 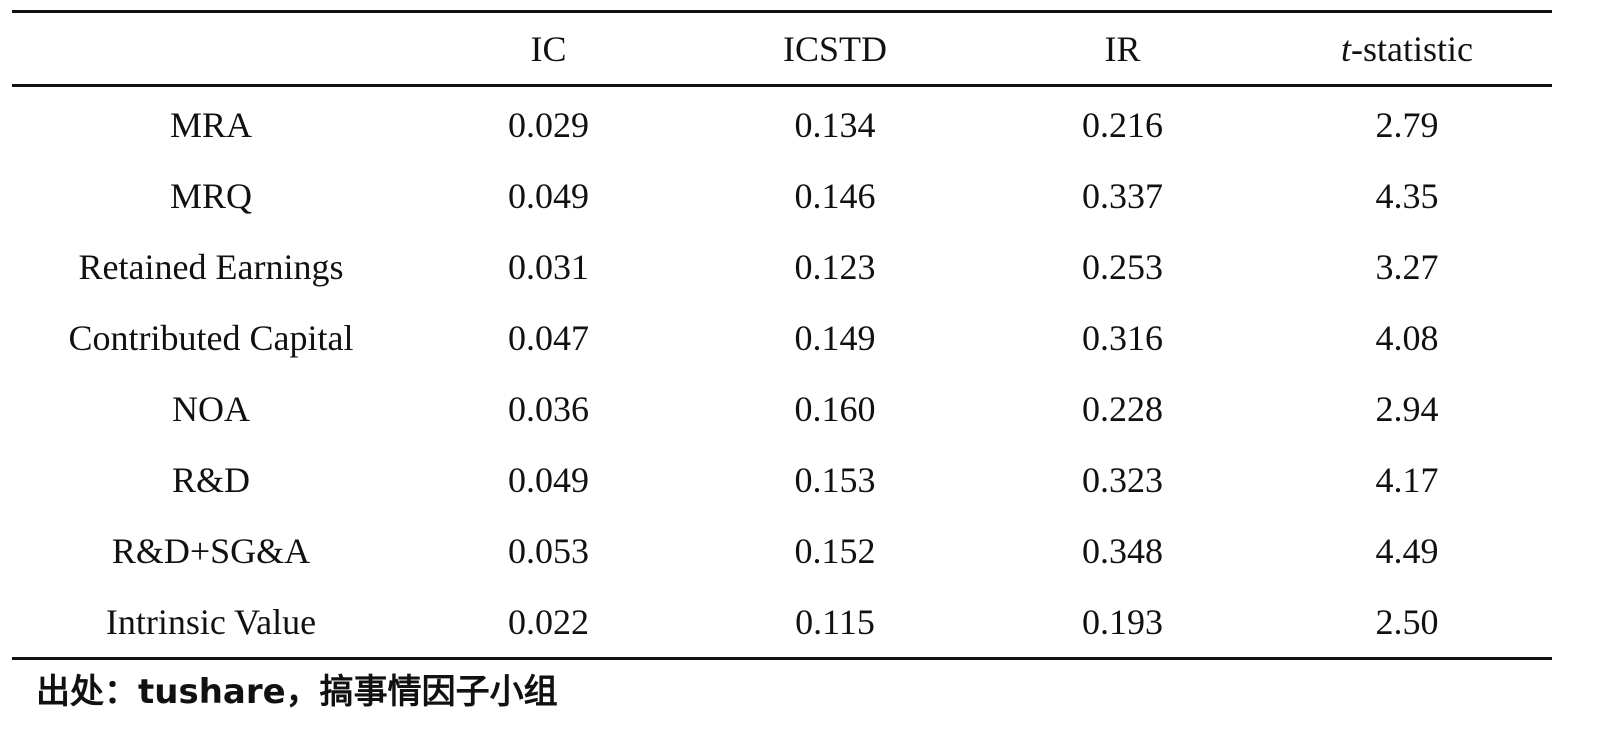 What do you see at coordinates (211, 408) in the screenshot?
I see `row-label: NOA` at bounding box center [211, 408].